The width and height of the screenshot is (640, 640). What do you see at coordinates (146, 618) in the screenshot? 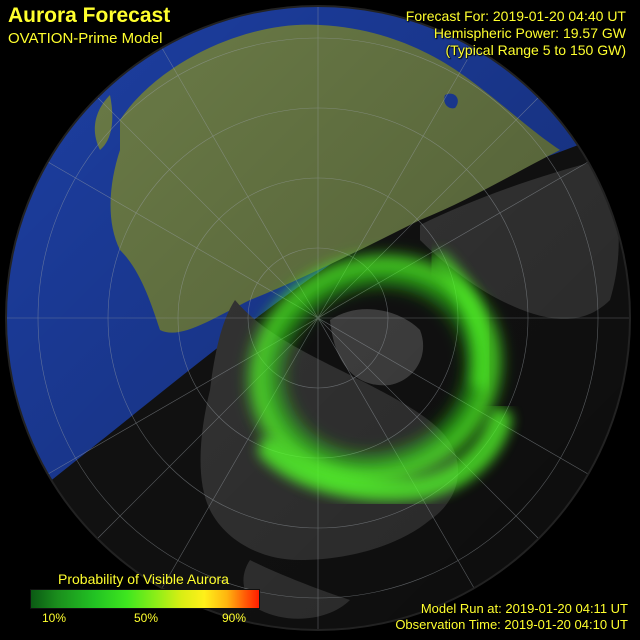
I see `legend-tick-50: 50%` at bounding box center [146, 618].